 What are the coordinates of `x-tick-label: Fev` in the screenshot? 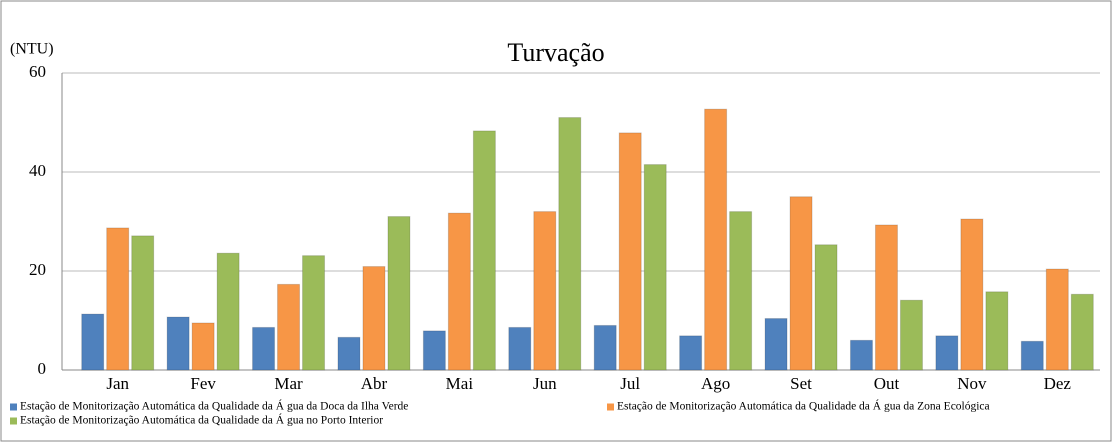 It's located at (203, 383).